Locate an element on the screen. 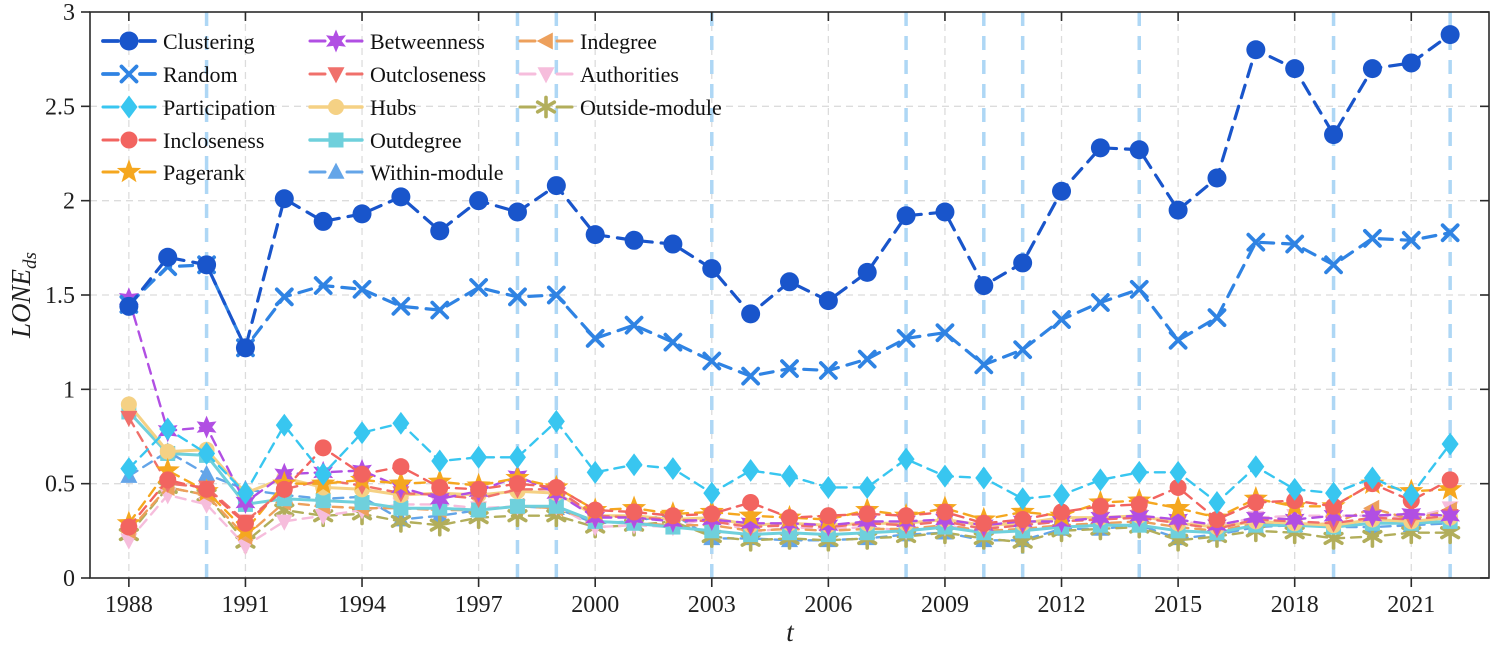 Image resolution: width=1495 pixels, height=655 pixels. x-tick-label: 1997 is located at coordinates (479, 605).